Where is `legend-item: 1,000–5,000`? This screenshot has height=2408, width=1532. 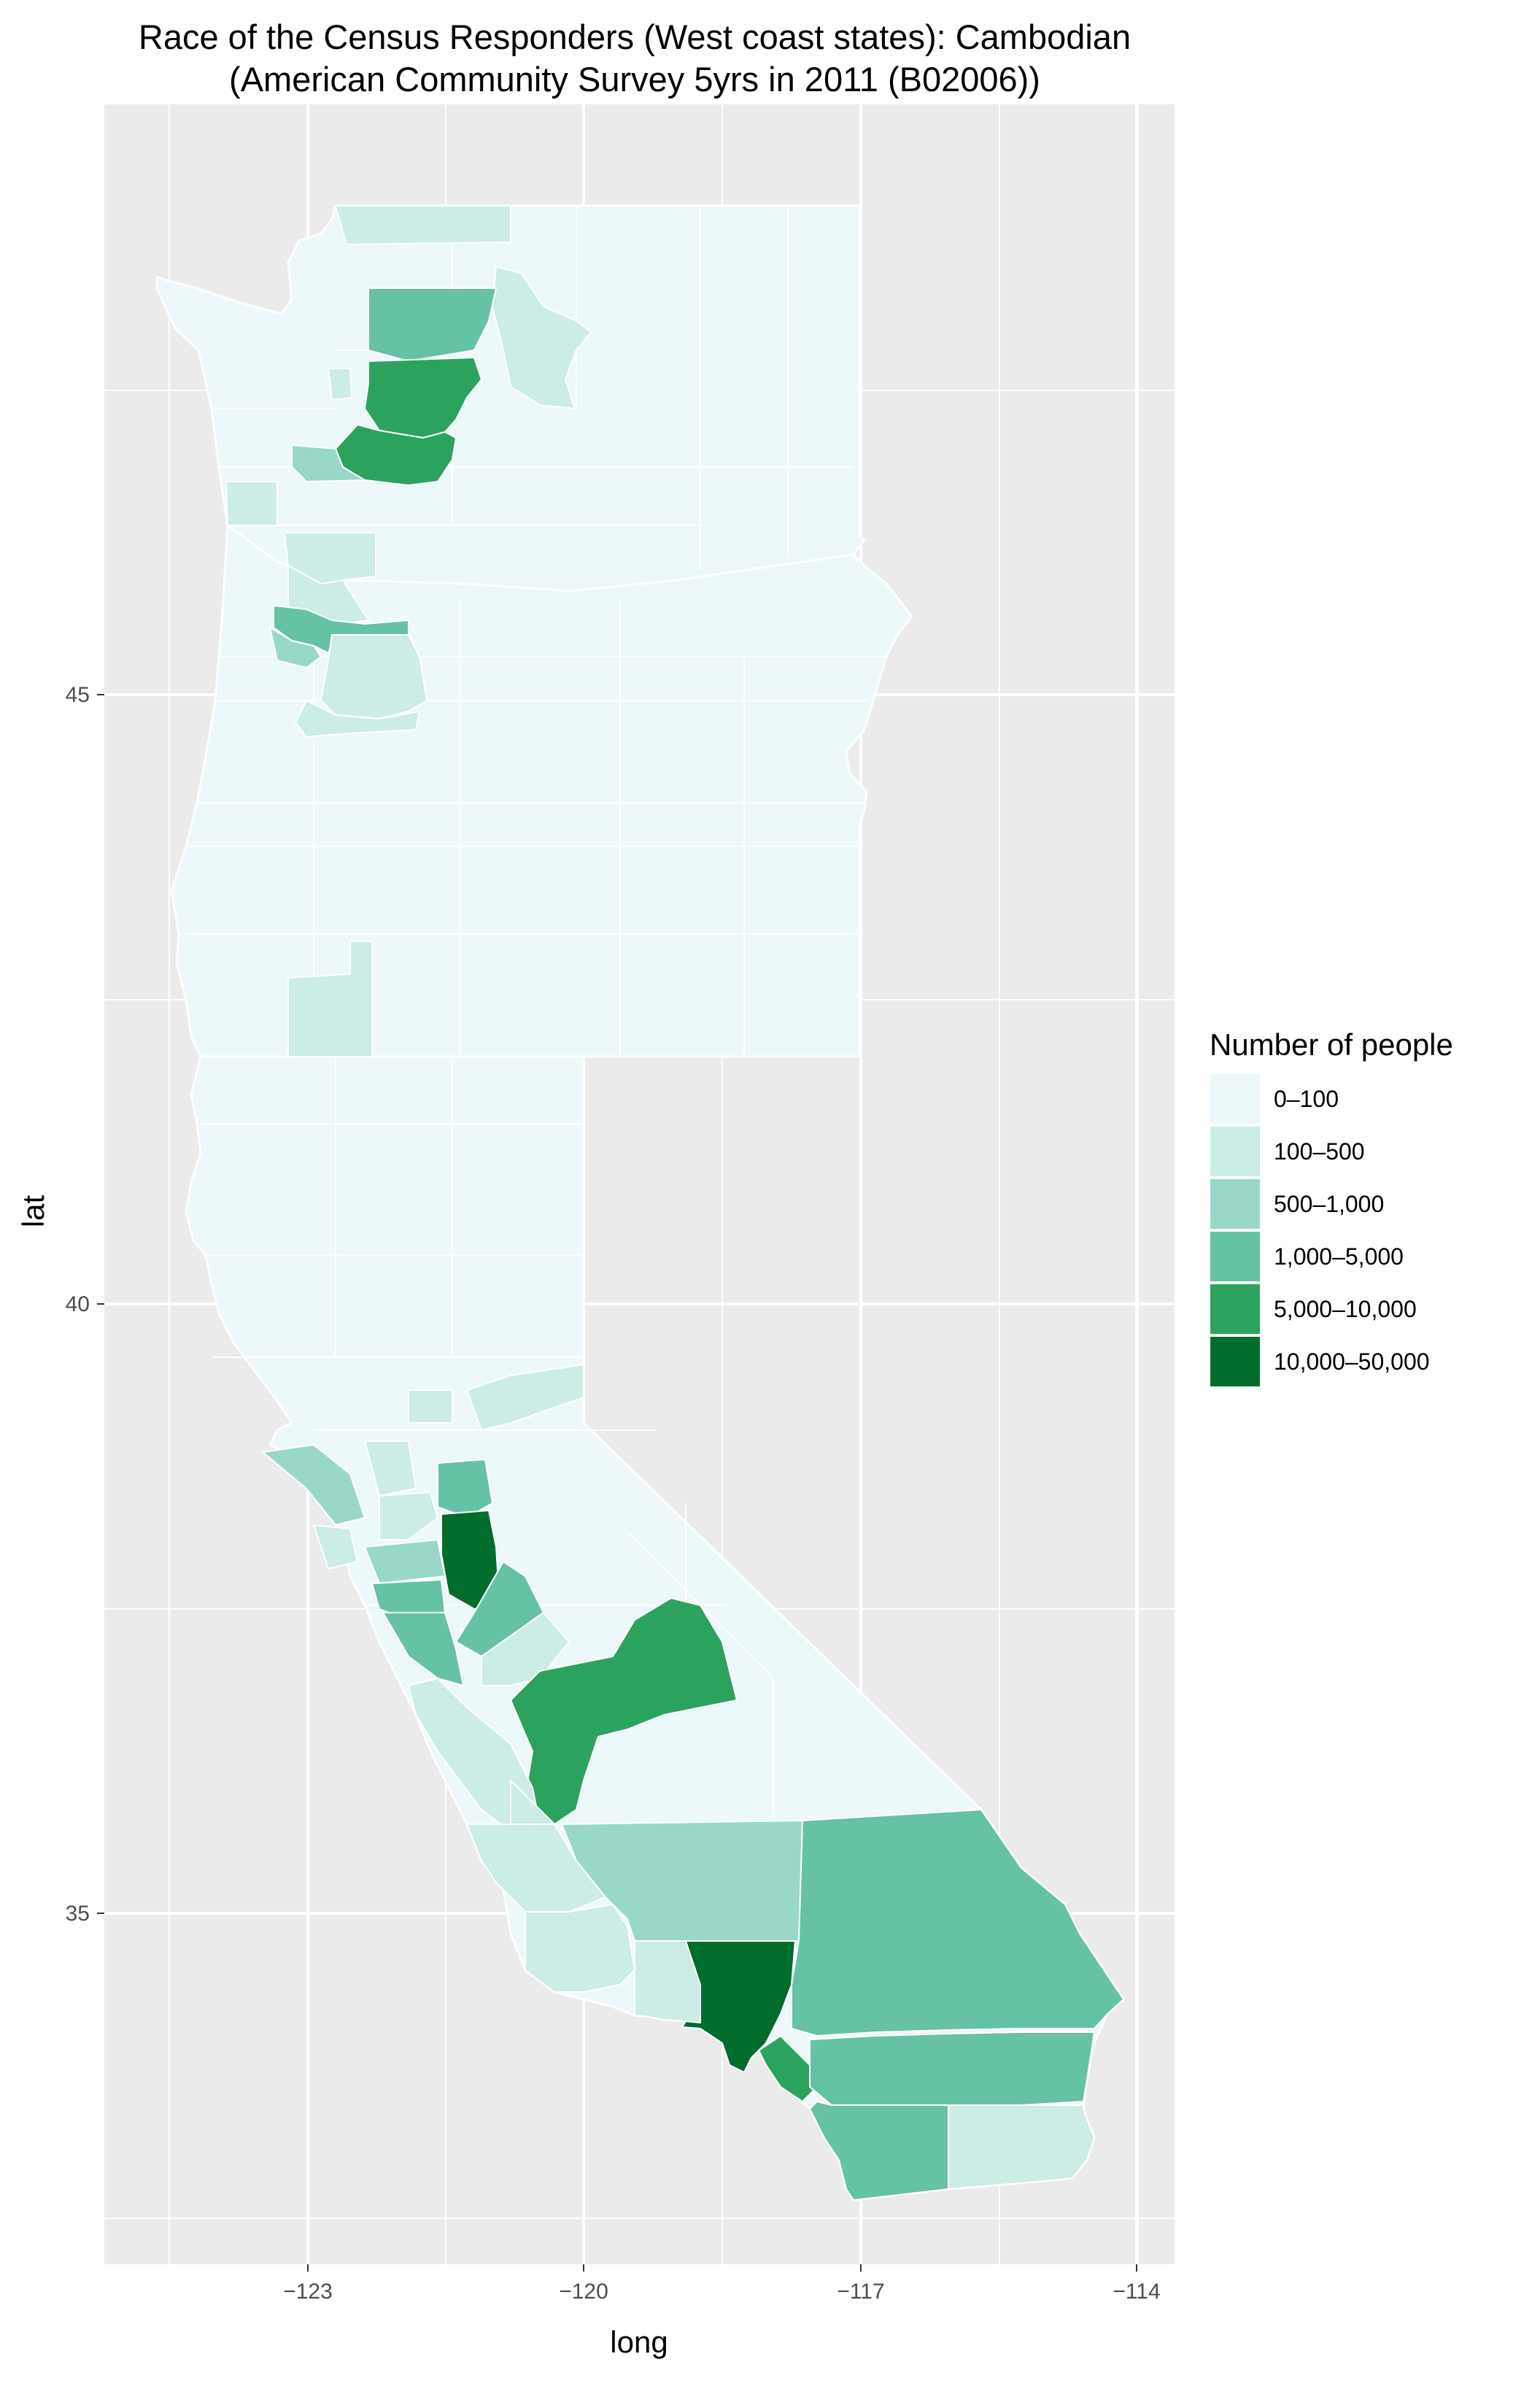 legend-item: 1,000–5,000 is located at coordinates (1363, 1256).